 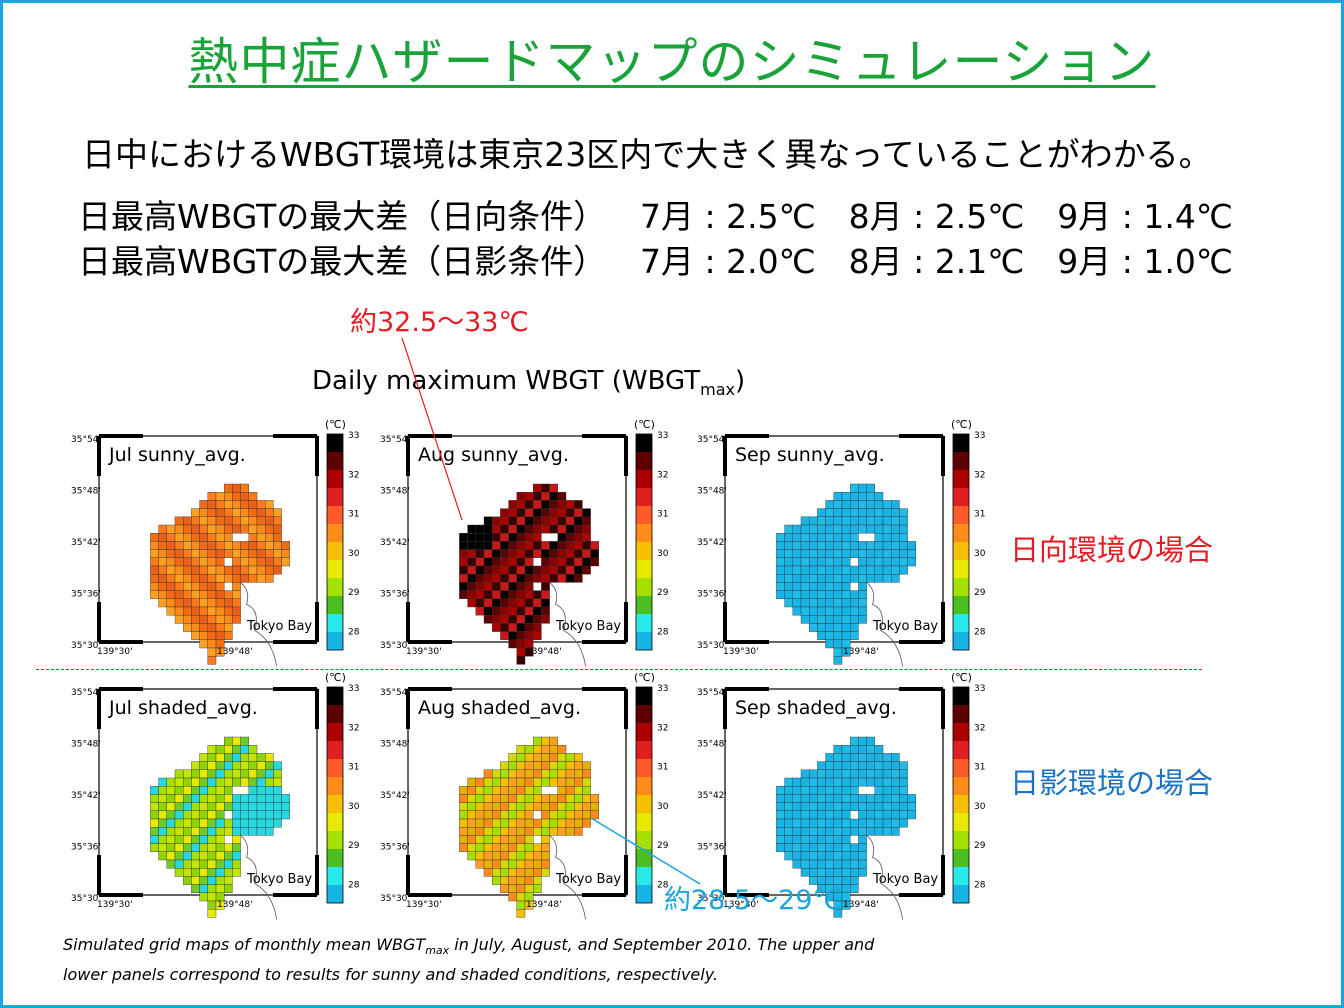 What do you see at coordinates (354, 593) in the screenshot?
I see `legend-tick-label: 29` at bounding box center [354, 593].